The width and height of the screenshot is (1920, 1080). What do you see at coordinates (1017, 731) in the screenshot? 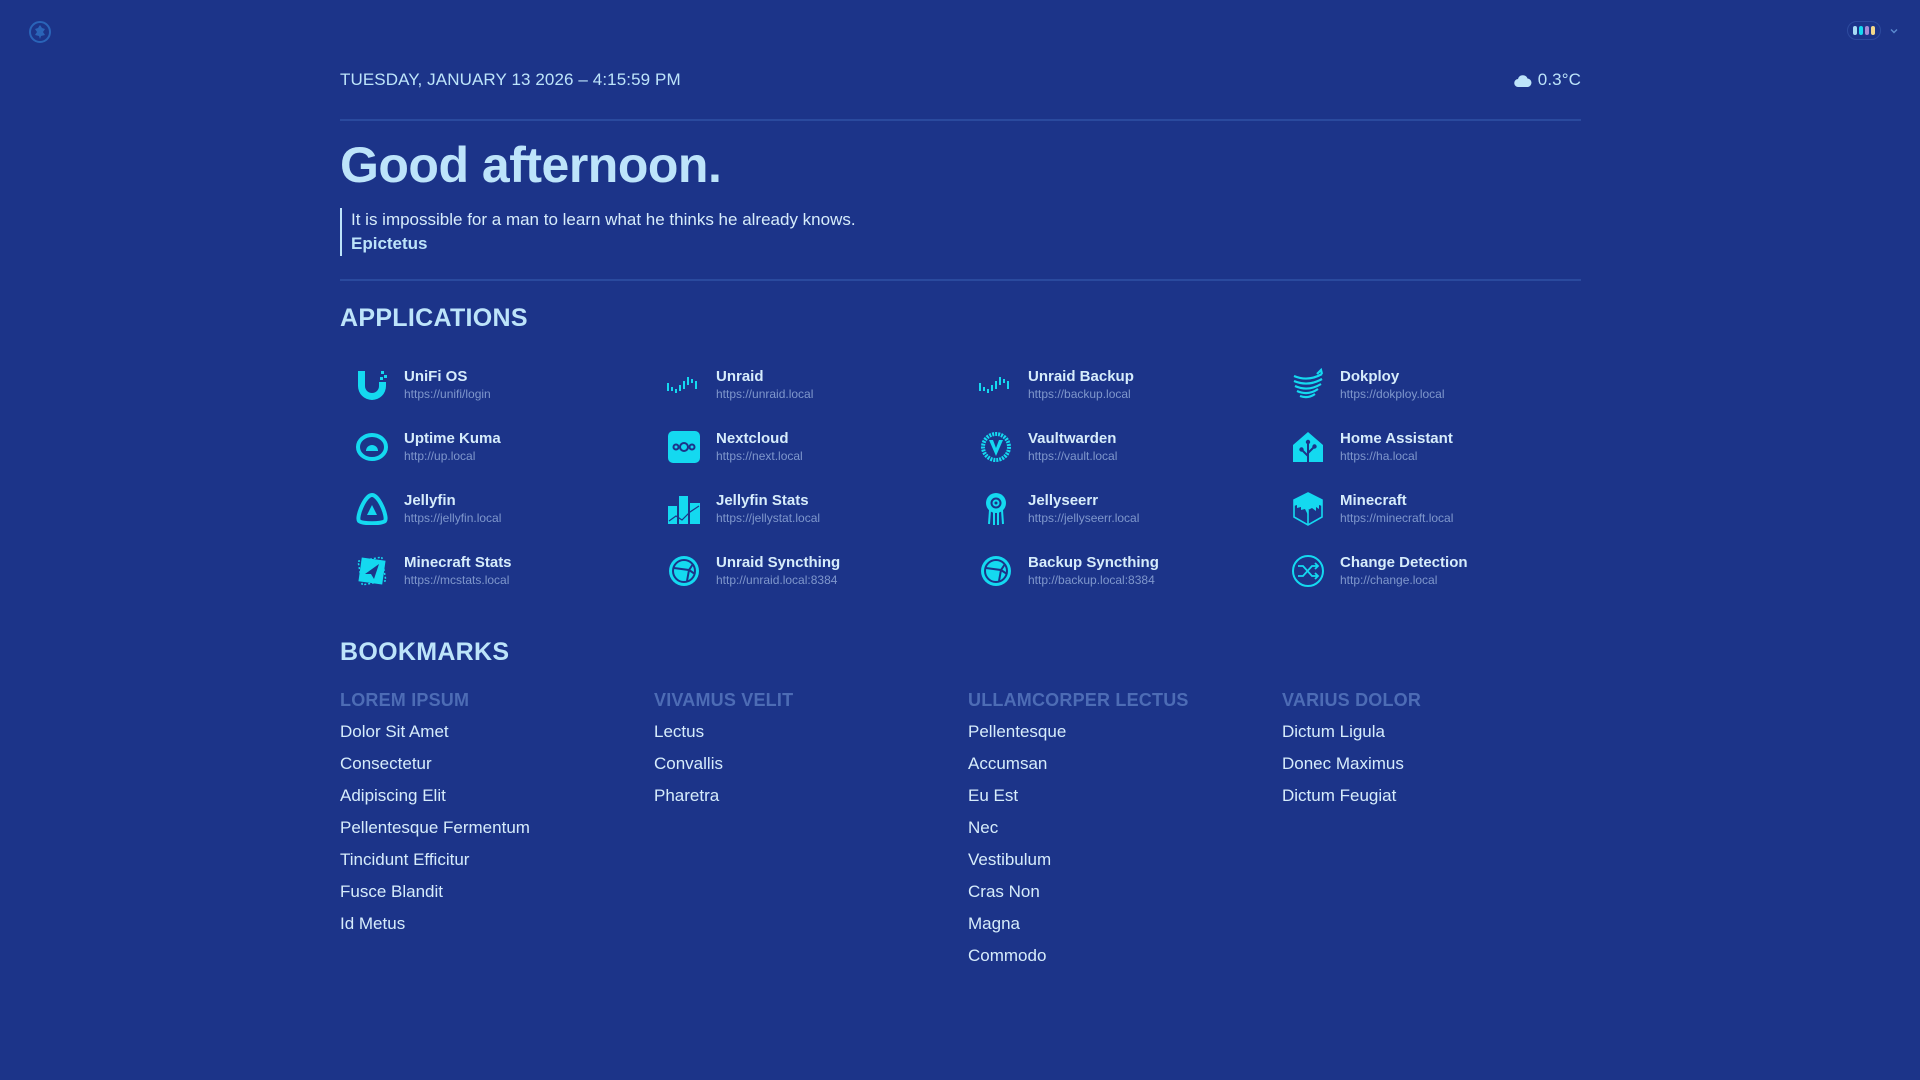
I see `bookmark-link: Pellentesque` at bounding box center [1017, 731].